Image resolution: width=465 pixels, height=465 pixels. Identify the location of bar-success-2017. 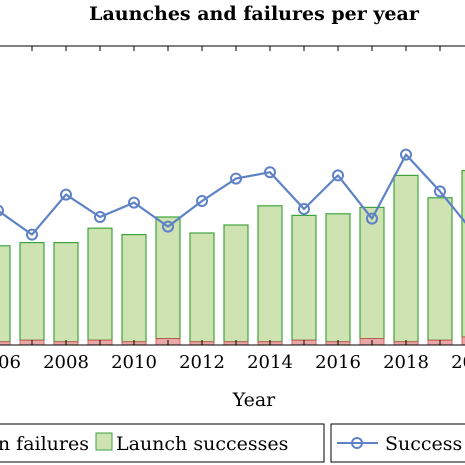
(372, 273).